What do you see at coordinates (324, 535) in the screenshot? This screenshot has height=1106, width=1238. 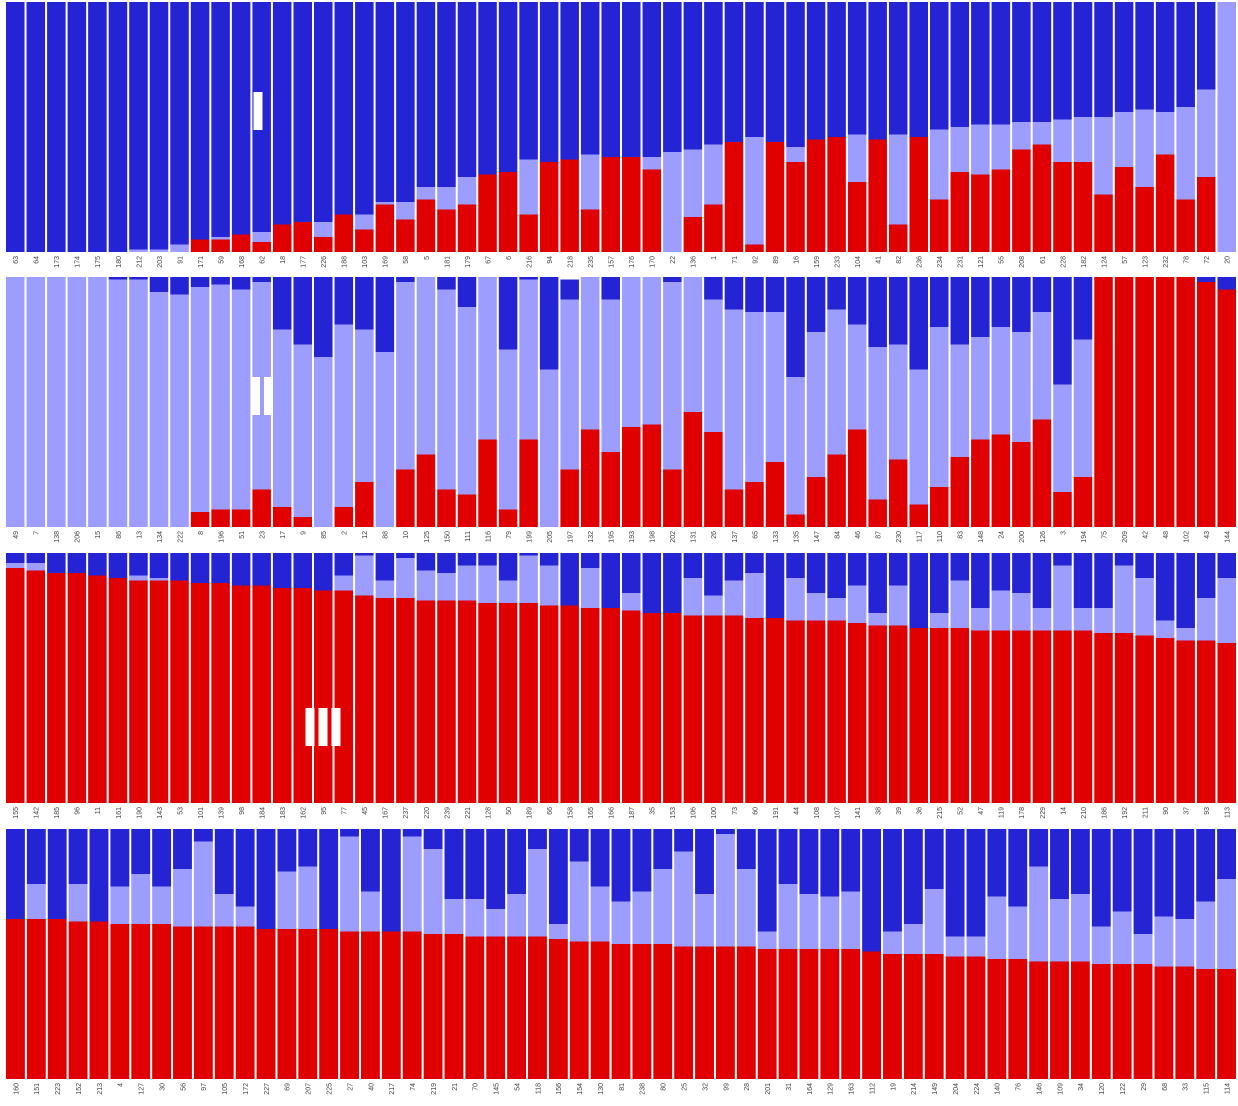 I see `tick-label: 85` at bounding box center [324, 535].